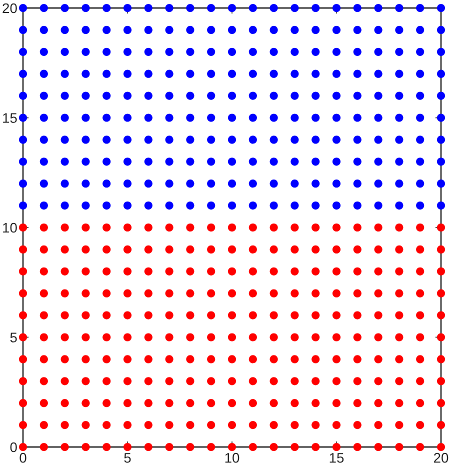  What do you see at coordinates (441, 457) in the screenshot?
I see `x-tick-label: 20` at bounding box center [441, 457].